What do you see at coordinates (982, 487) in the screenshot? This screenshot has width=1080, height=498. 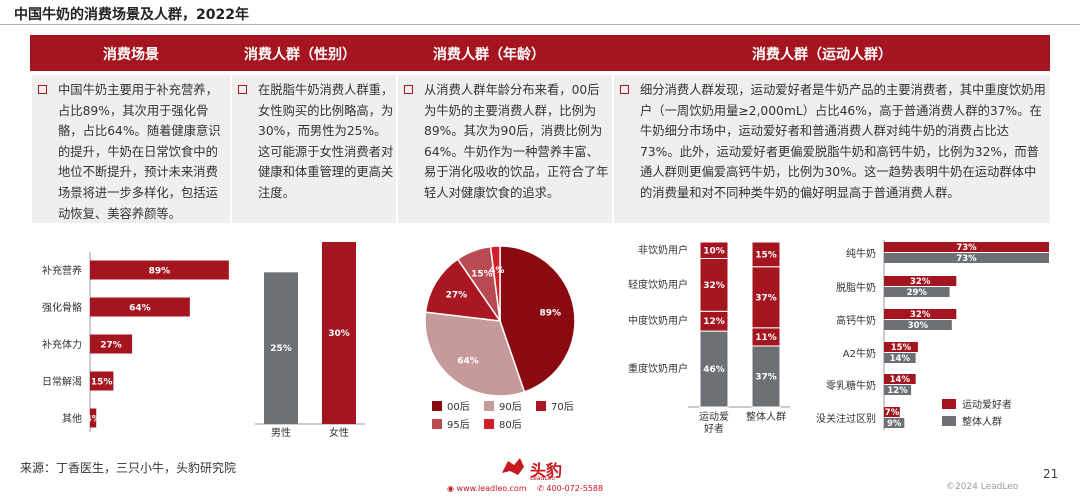 I see `copyright: ©2024 LeadLeo` at bounding box center [982, 487].